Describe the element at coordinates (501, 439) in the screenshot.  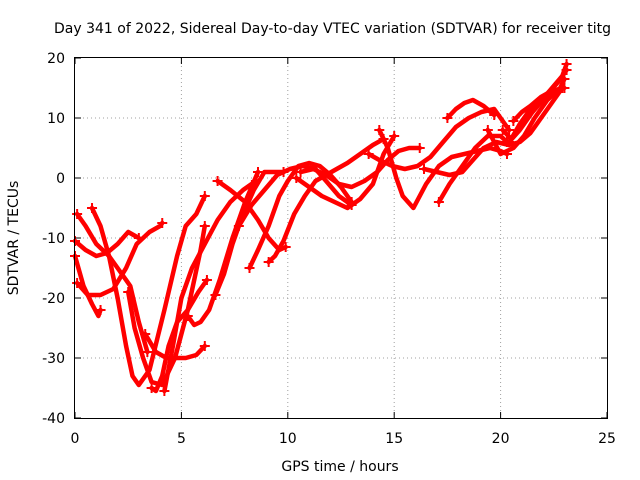
I see `x-tick-label: 20` at that location.